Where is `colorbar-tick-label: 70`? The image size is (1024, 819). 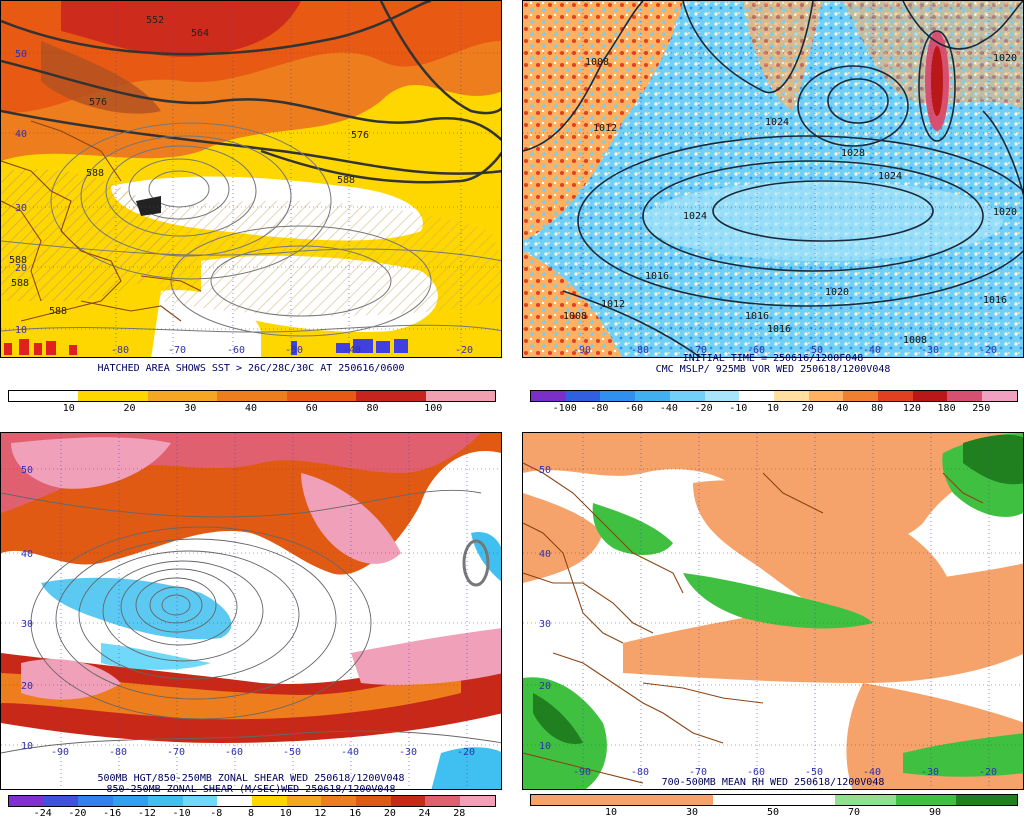 colorbar-tick-label: 70 is located at coordinates (854, 812).